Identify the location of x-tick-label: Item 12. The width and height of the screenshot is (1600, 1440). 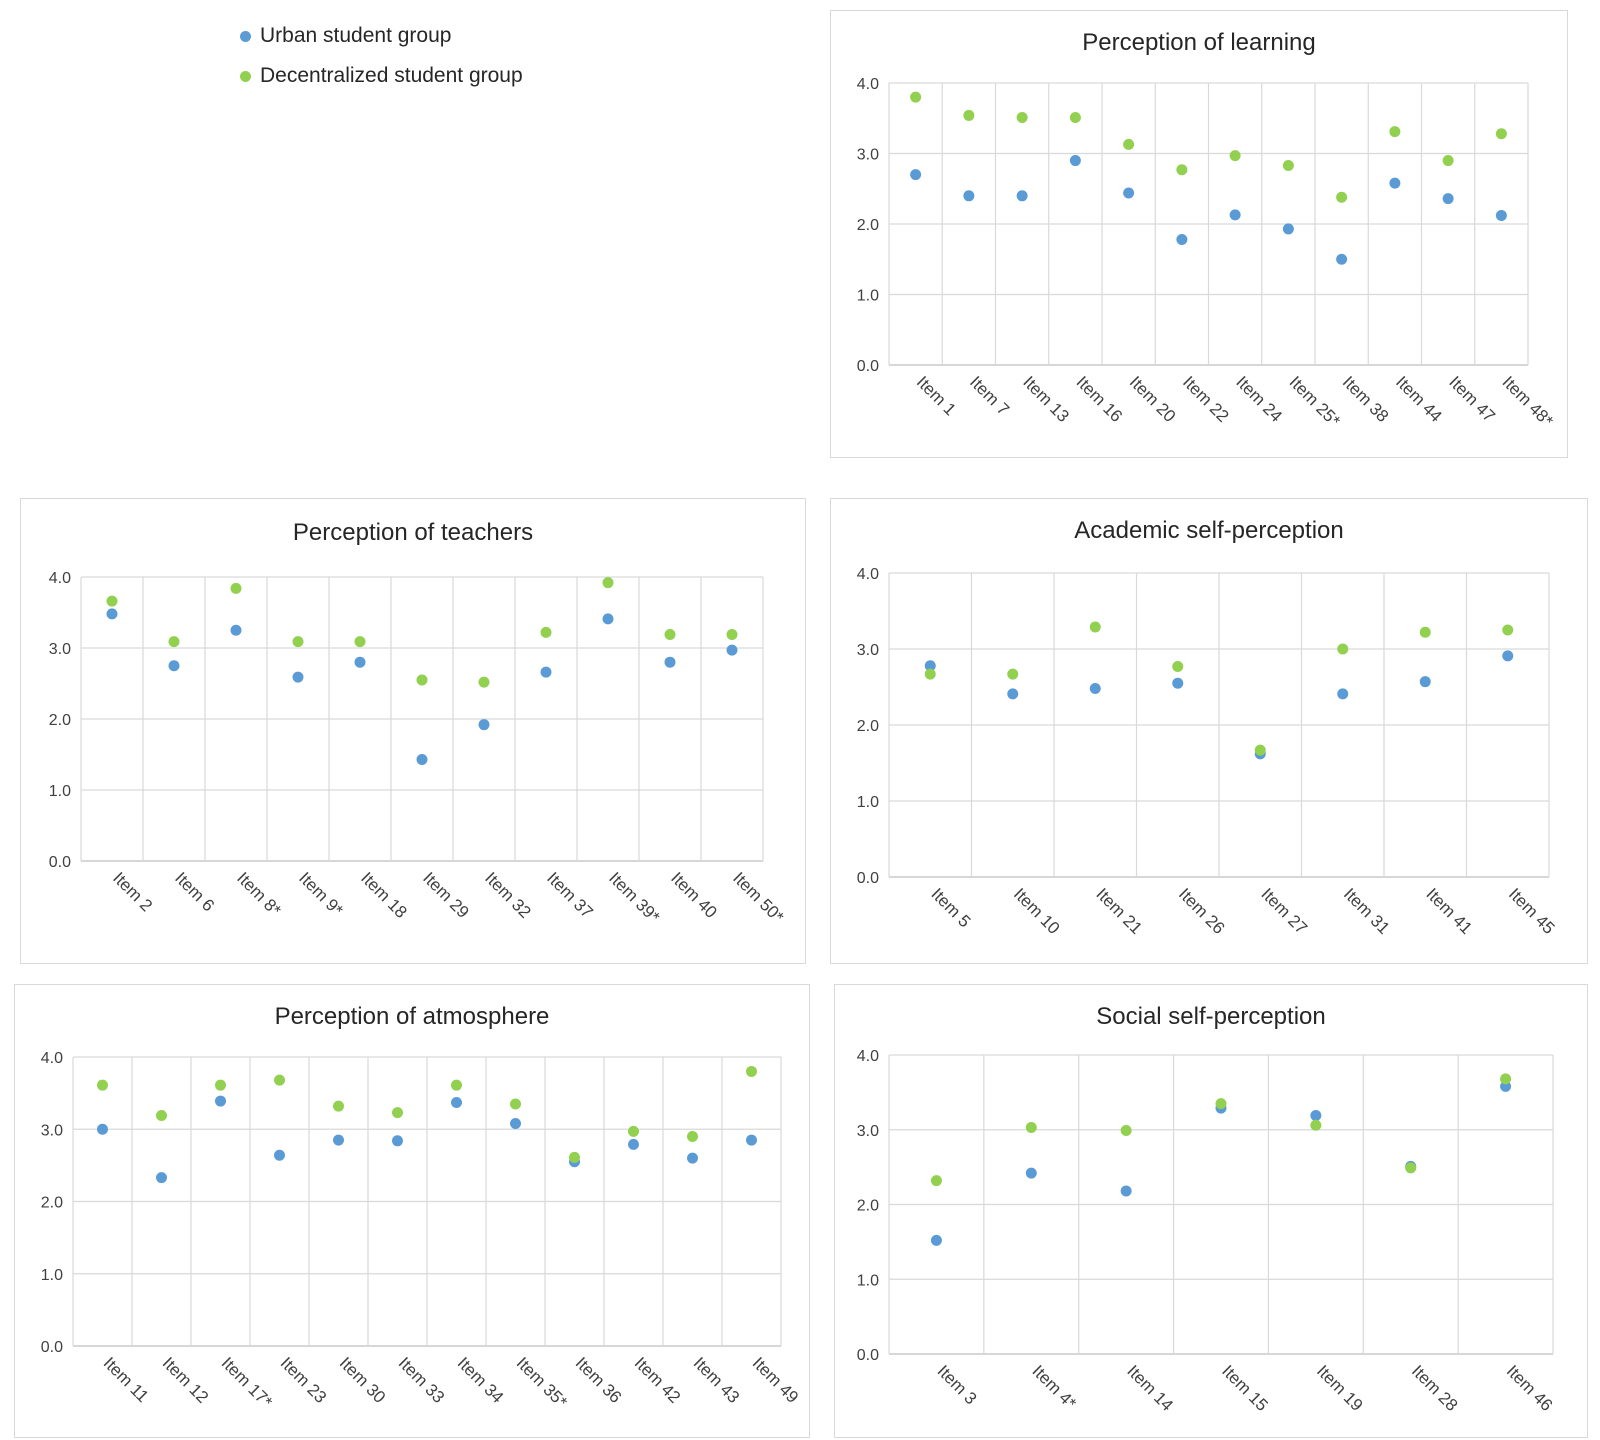
(186, 1380).